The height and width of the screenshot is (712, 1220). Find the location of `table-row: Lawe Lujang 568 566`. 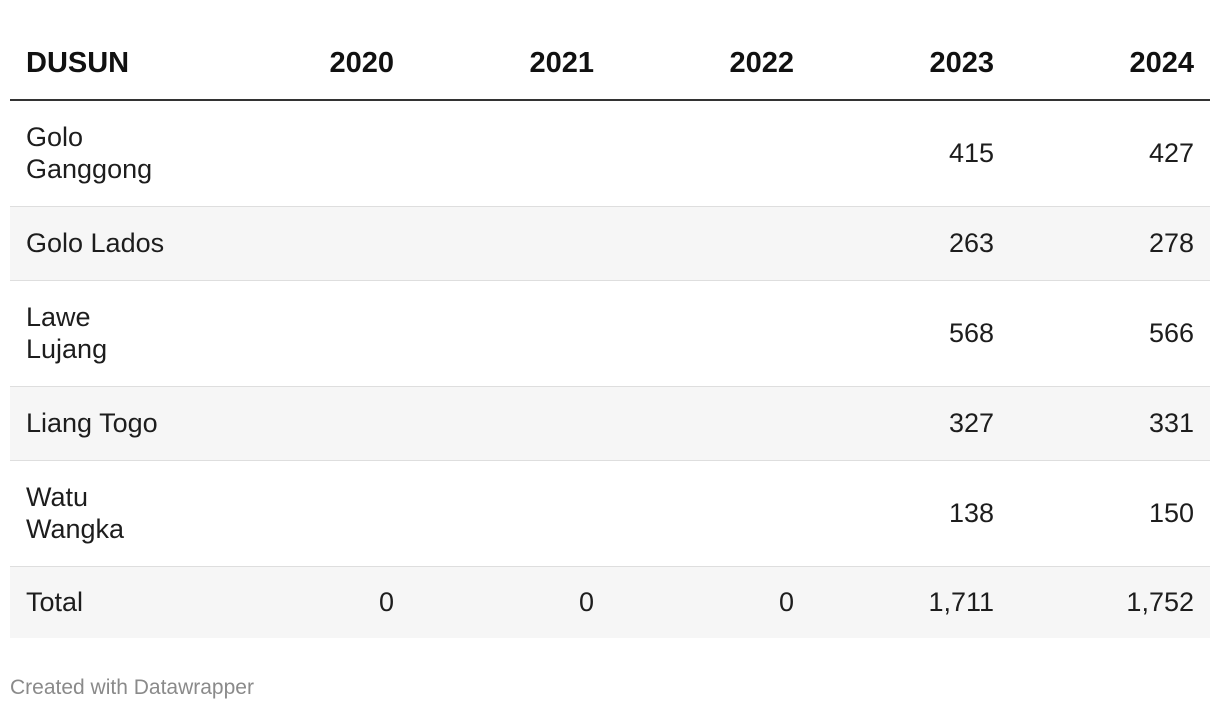

table-row: Lawe Lujang 568 566 is located at coordinates (610, 333).